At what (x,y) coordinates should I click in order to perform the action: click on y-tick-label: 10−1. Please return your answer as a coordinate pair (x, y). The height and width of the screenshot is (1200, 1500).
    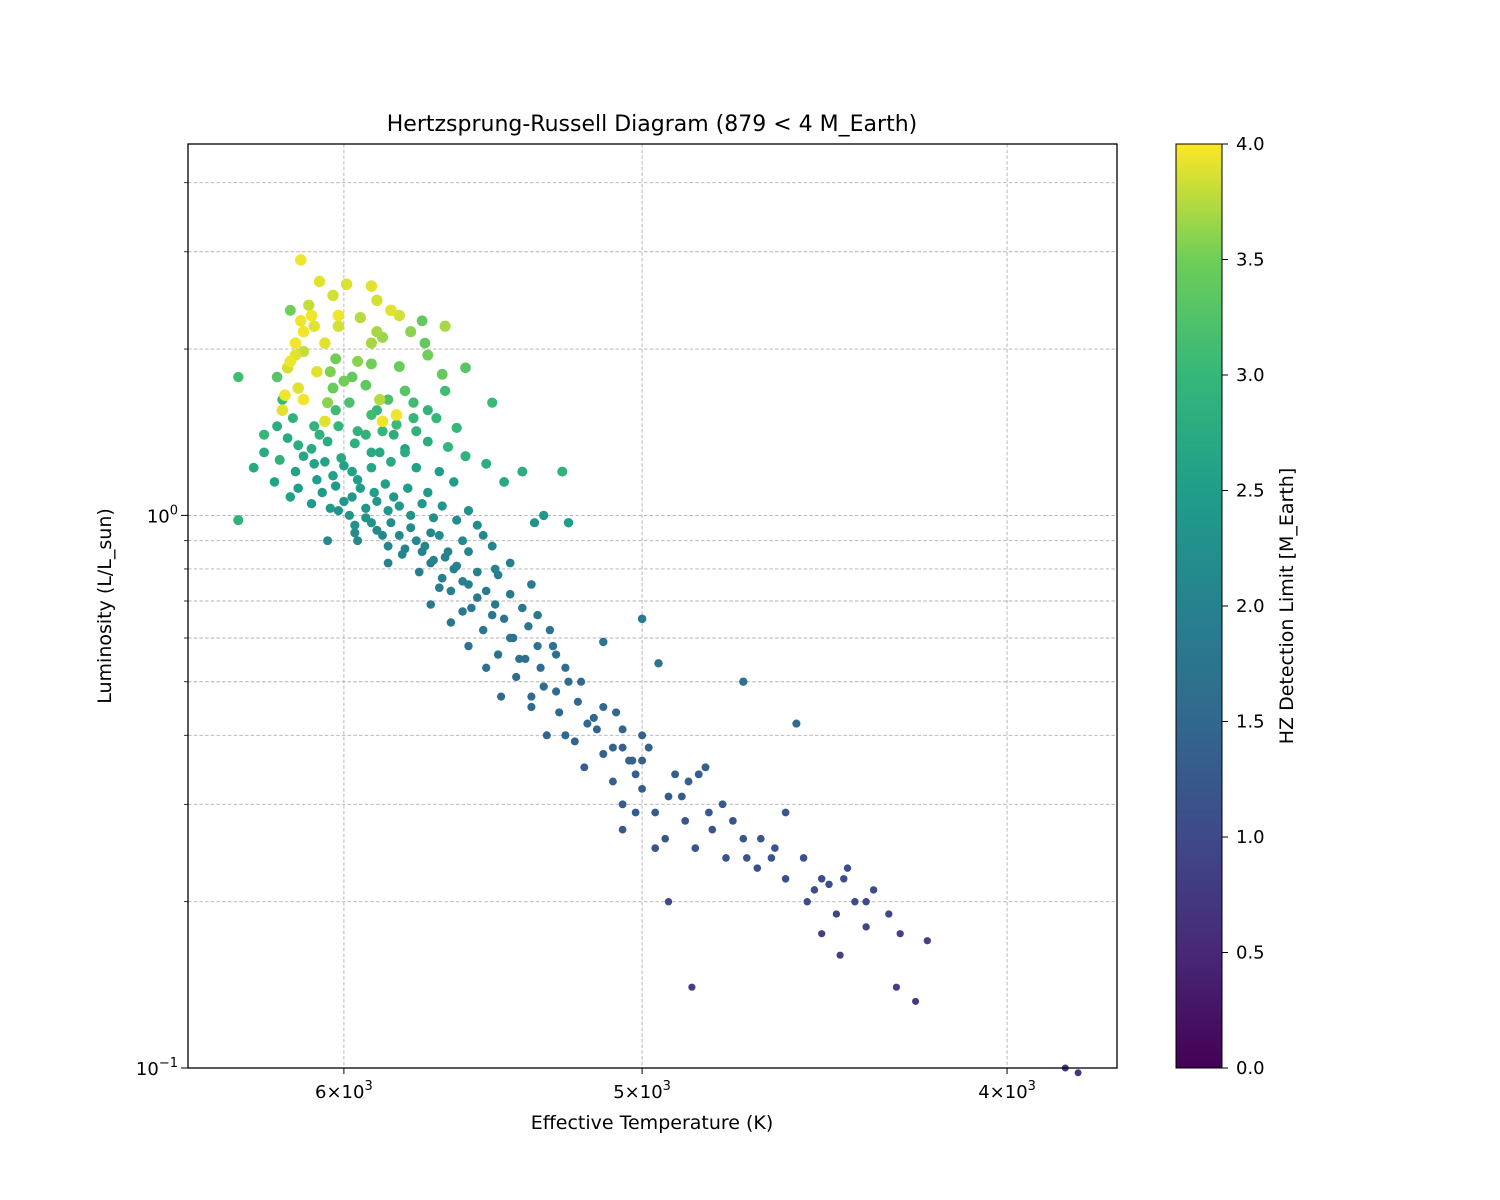
    Looking at the image, I should click on (157, 1068).